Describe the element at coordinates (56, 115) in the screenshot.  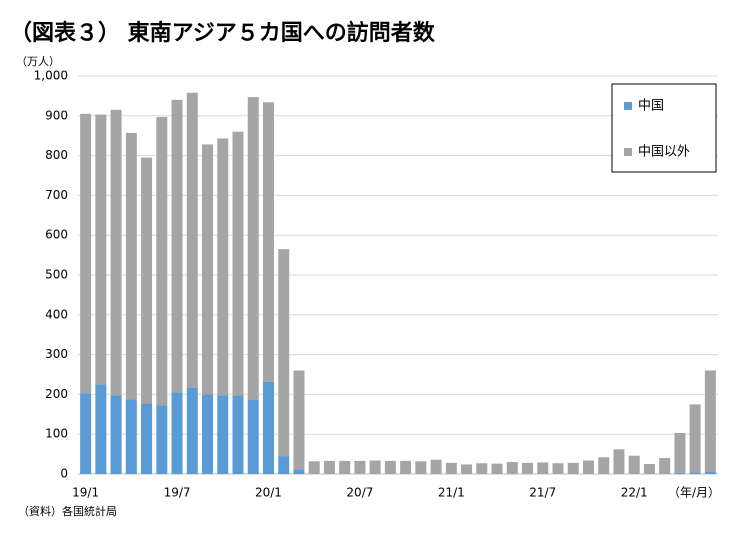
I see `y-tick-label: 900` at that location.